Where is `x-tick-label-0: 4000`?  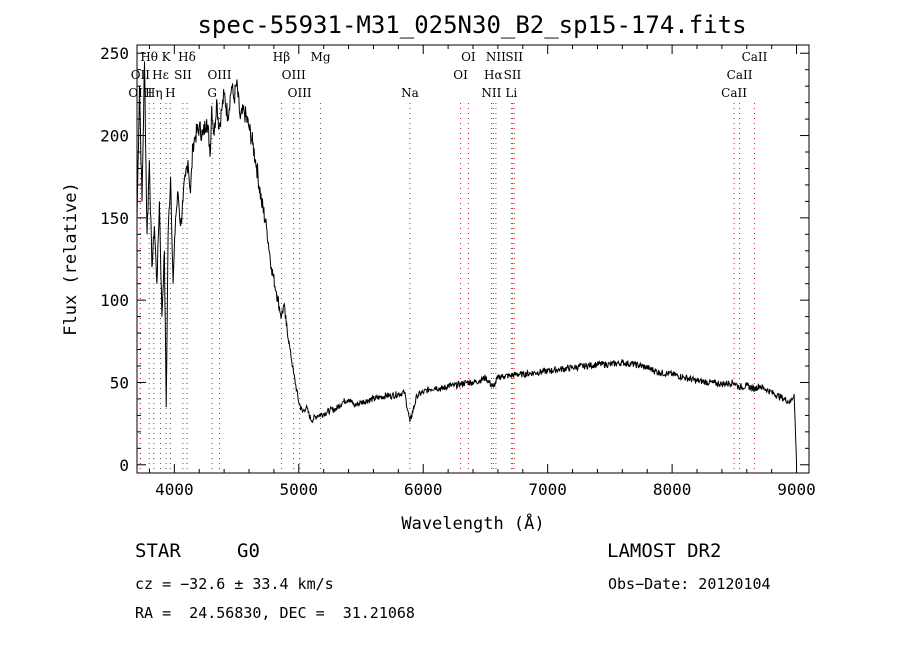 x-tick-label-0: 4000 is located at coordinates (174, 489).